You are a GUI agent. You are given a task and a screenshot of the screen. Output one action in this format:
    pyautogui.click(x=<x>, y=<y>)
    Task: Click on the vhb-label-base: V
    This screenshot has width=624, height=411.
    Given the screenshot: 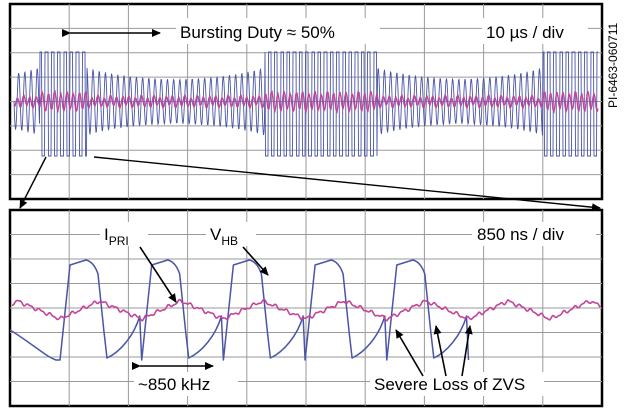 What is the action you would take?
    pyautogui.click(x=216, y=234)
    